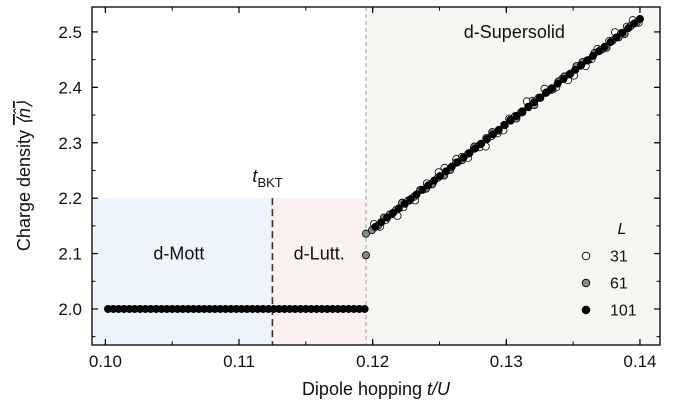 This screenshot has width=689, height=405. Describe the element at coordinates (639, 361) in the screenshot. I see `x-tick-label: 0.14` at that location.